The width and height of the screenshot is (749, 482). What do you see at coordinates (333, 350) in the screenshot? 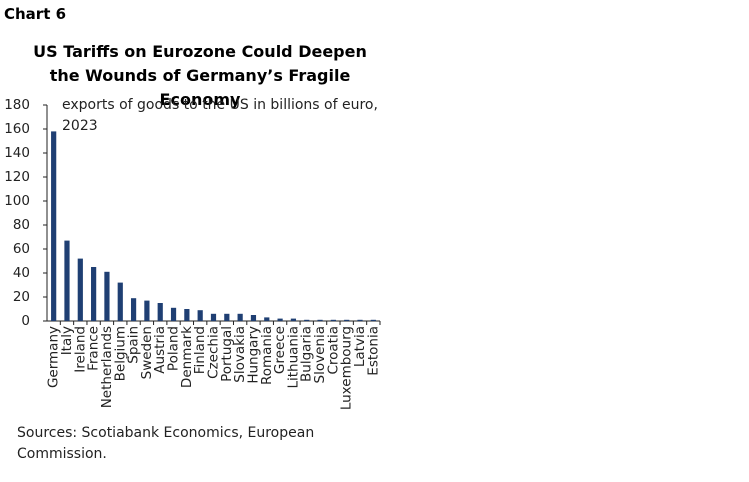
I see `x-tick-label: Croatia` at bounding box center [333, 350].